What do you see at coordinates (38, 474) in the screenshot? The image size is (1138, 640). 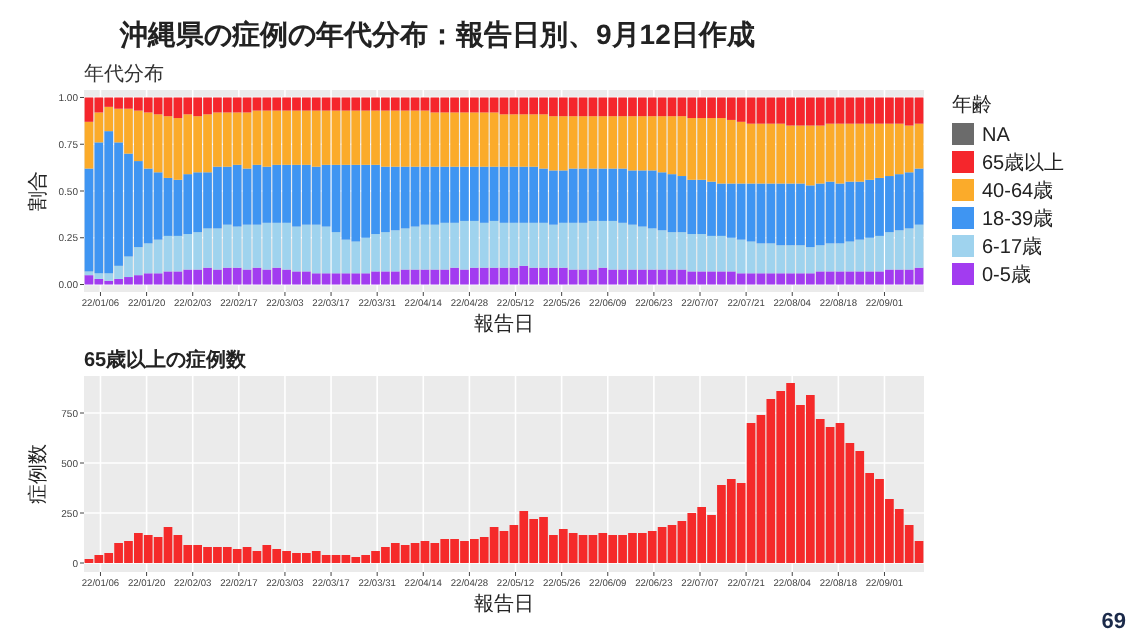 I see `y-axis-title: 症例数` at bounding box center [38, 474].